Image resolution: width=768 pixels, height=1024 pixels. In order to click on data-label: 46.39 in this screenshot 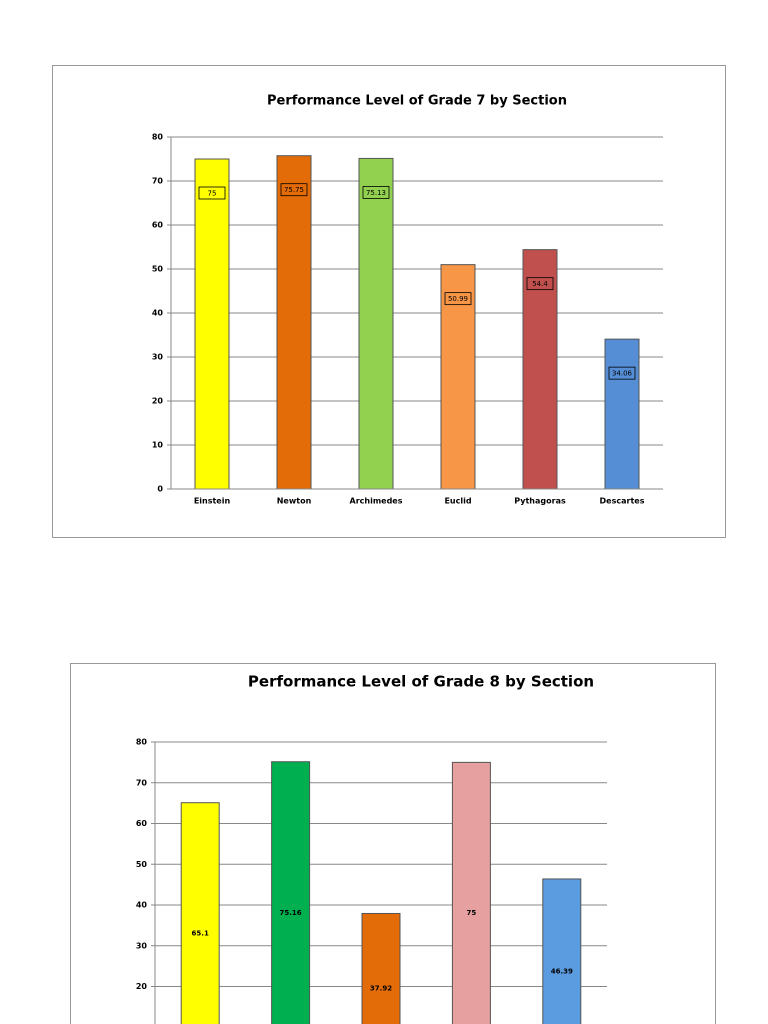, I will do `click(562, 971)`.